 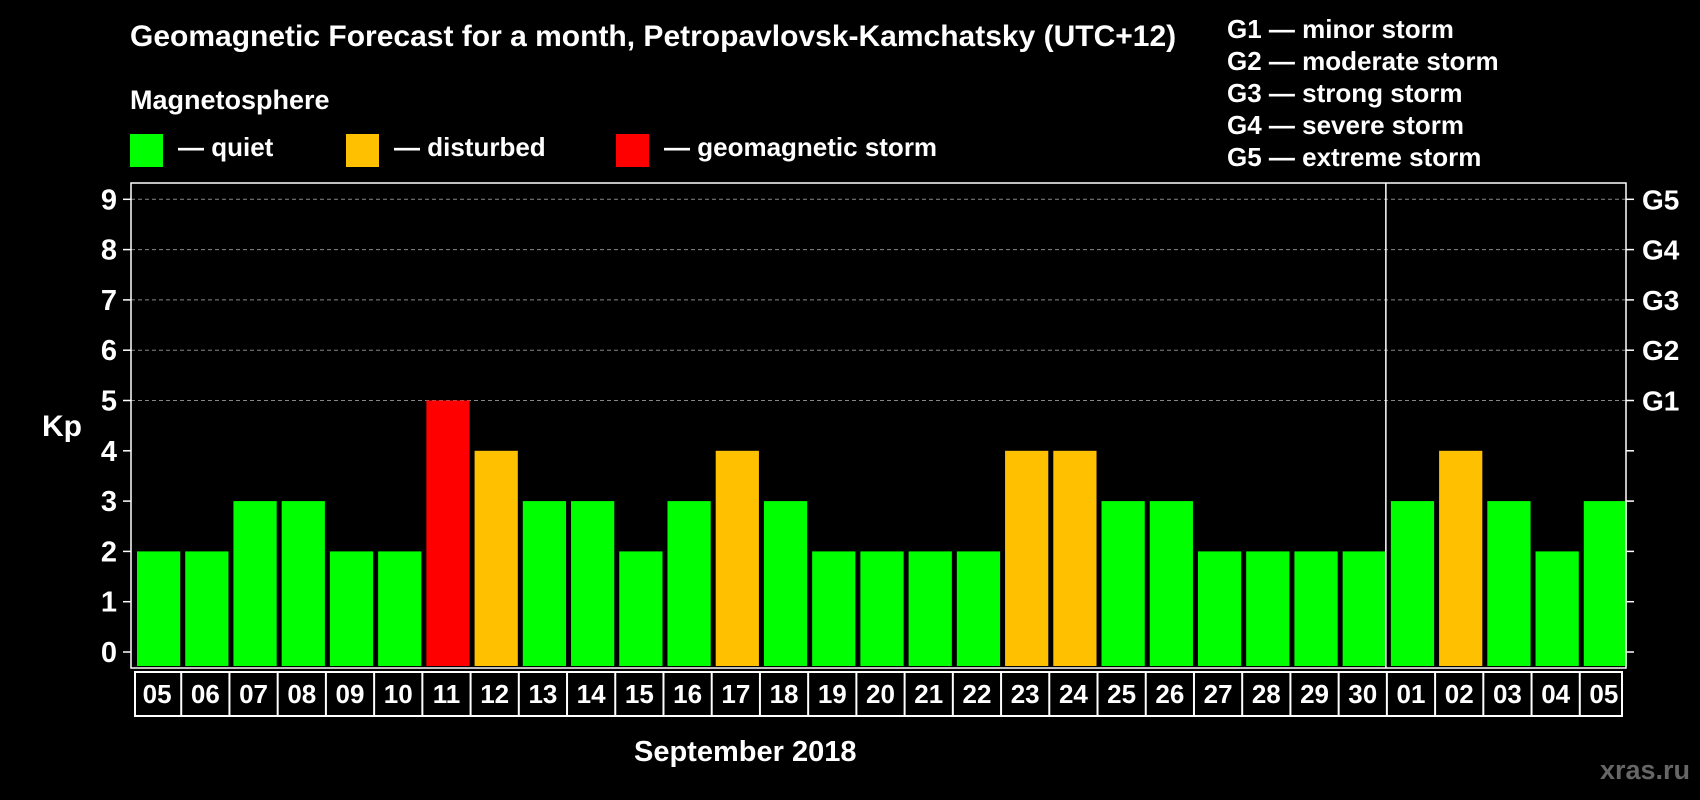 I want to click on x-tick-label: 30, so click(x=1362, y=694).